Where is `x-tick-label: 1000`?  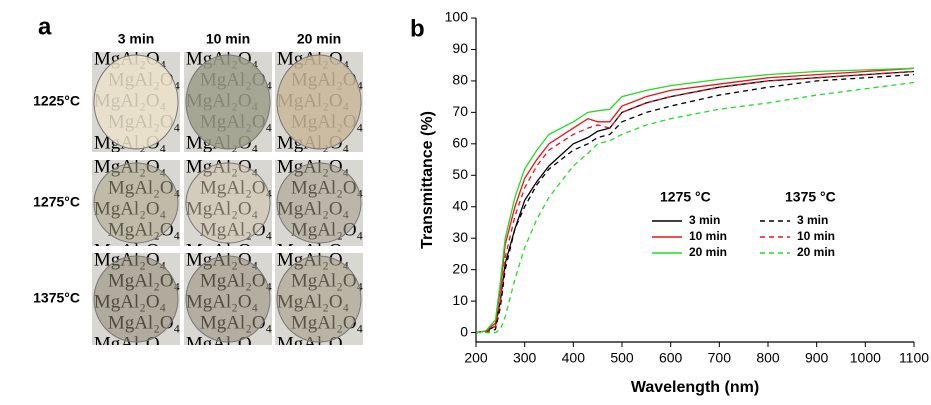 x-tick-label: 1000 is located at coordinates (865, 358).